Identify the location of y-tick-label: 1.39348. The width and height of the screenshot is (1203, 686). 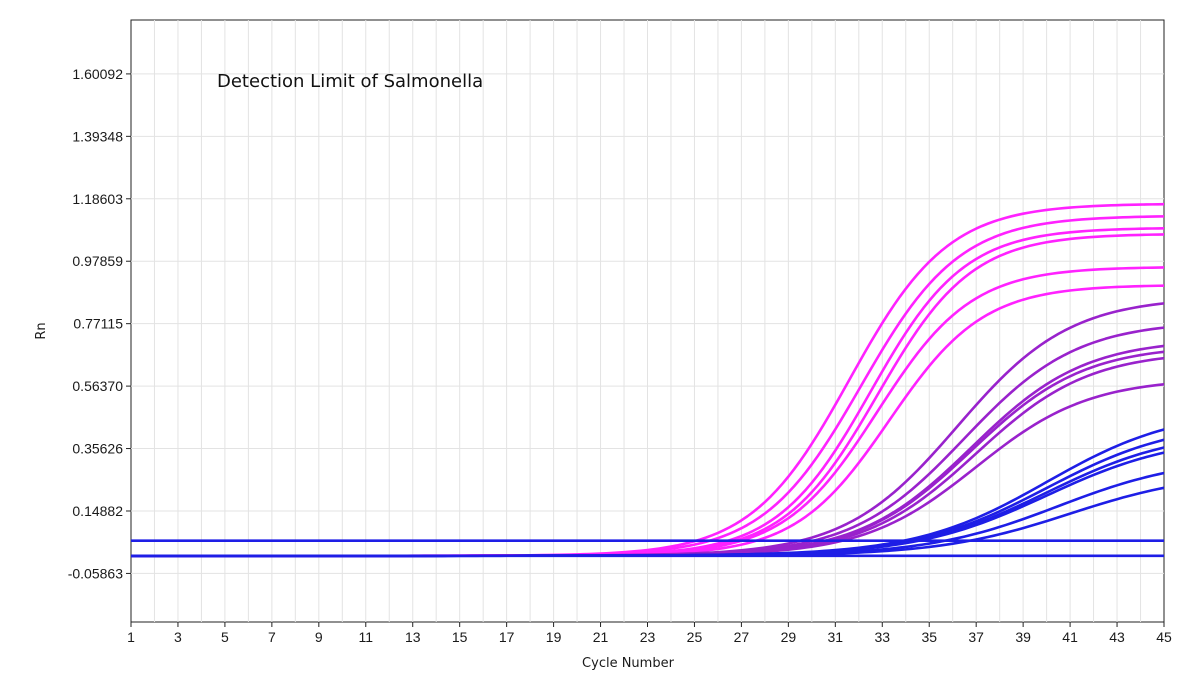
(97, 136).